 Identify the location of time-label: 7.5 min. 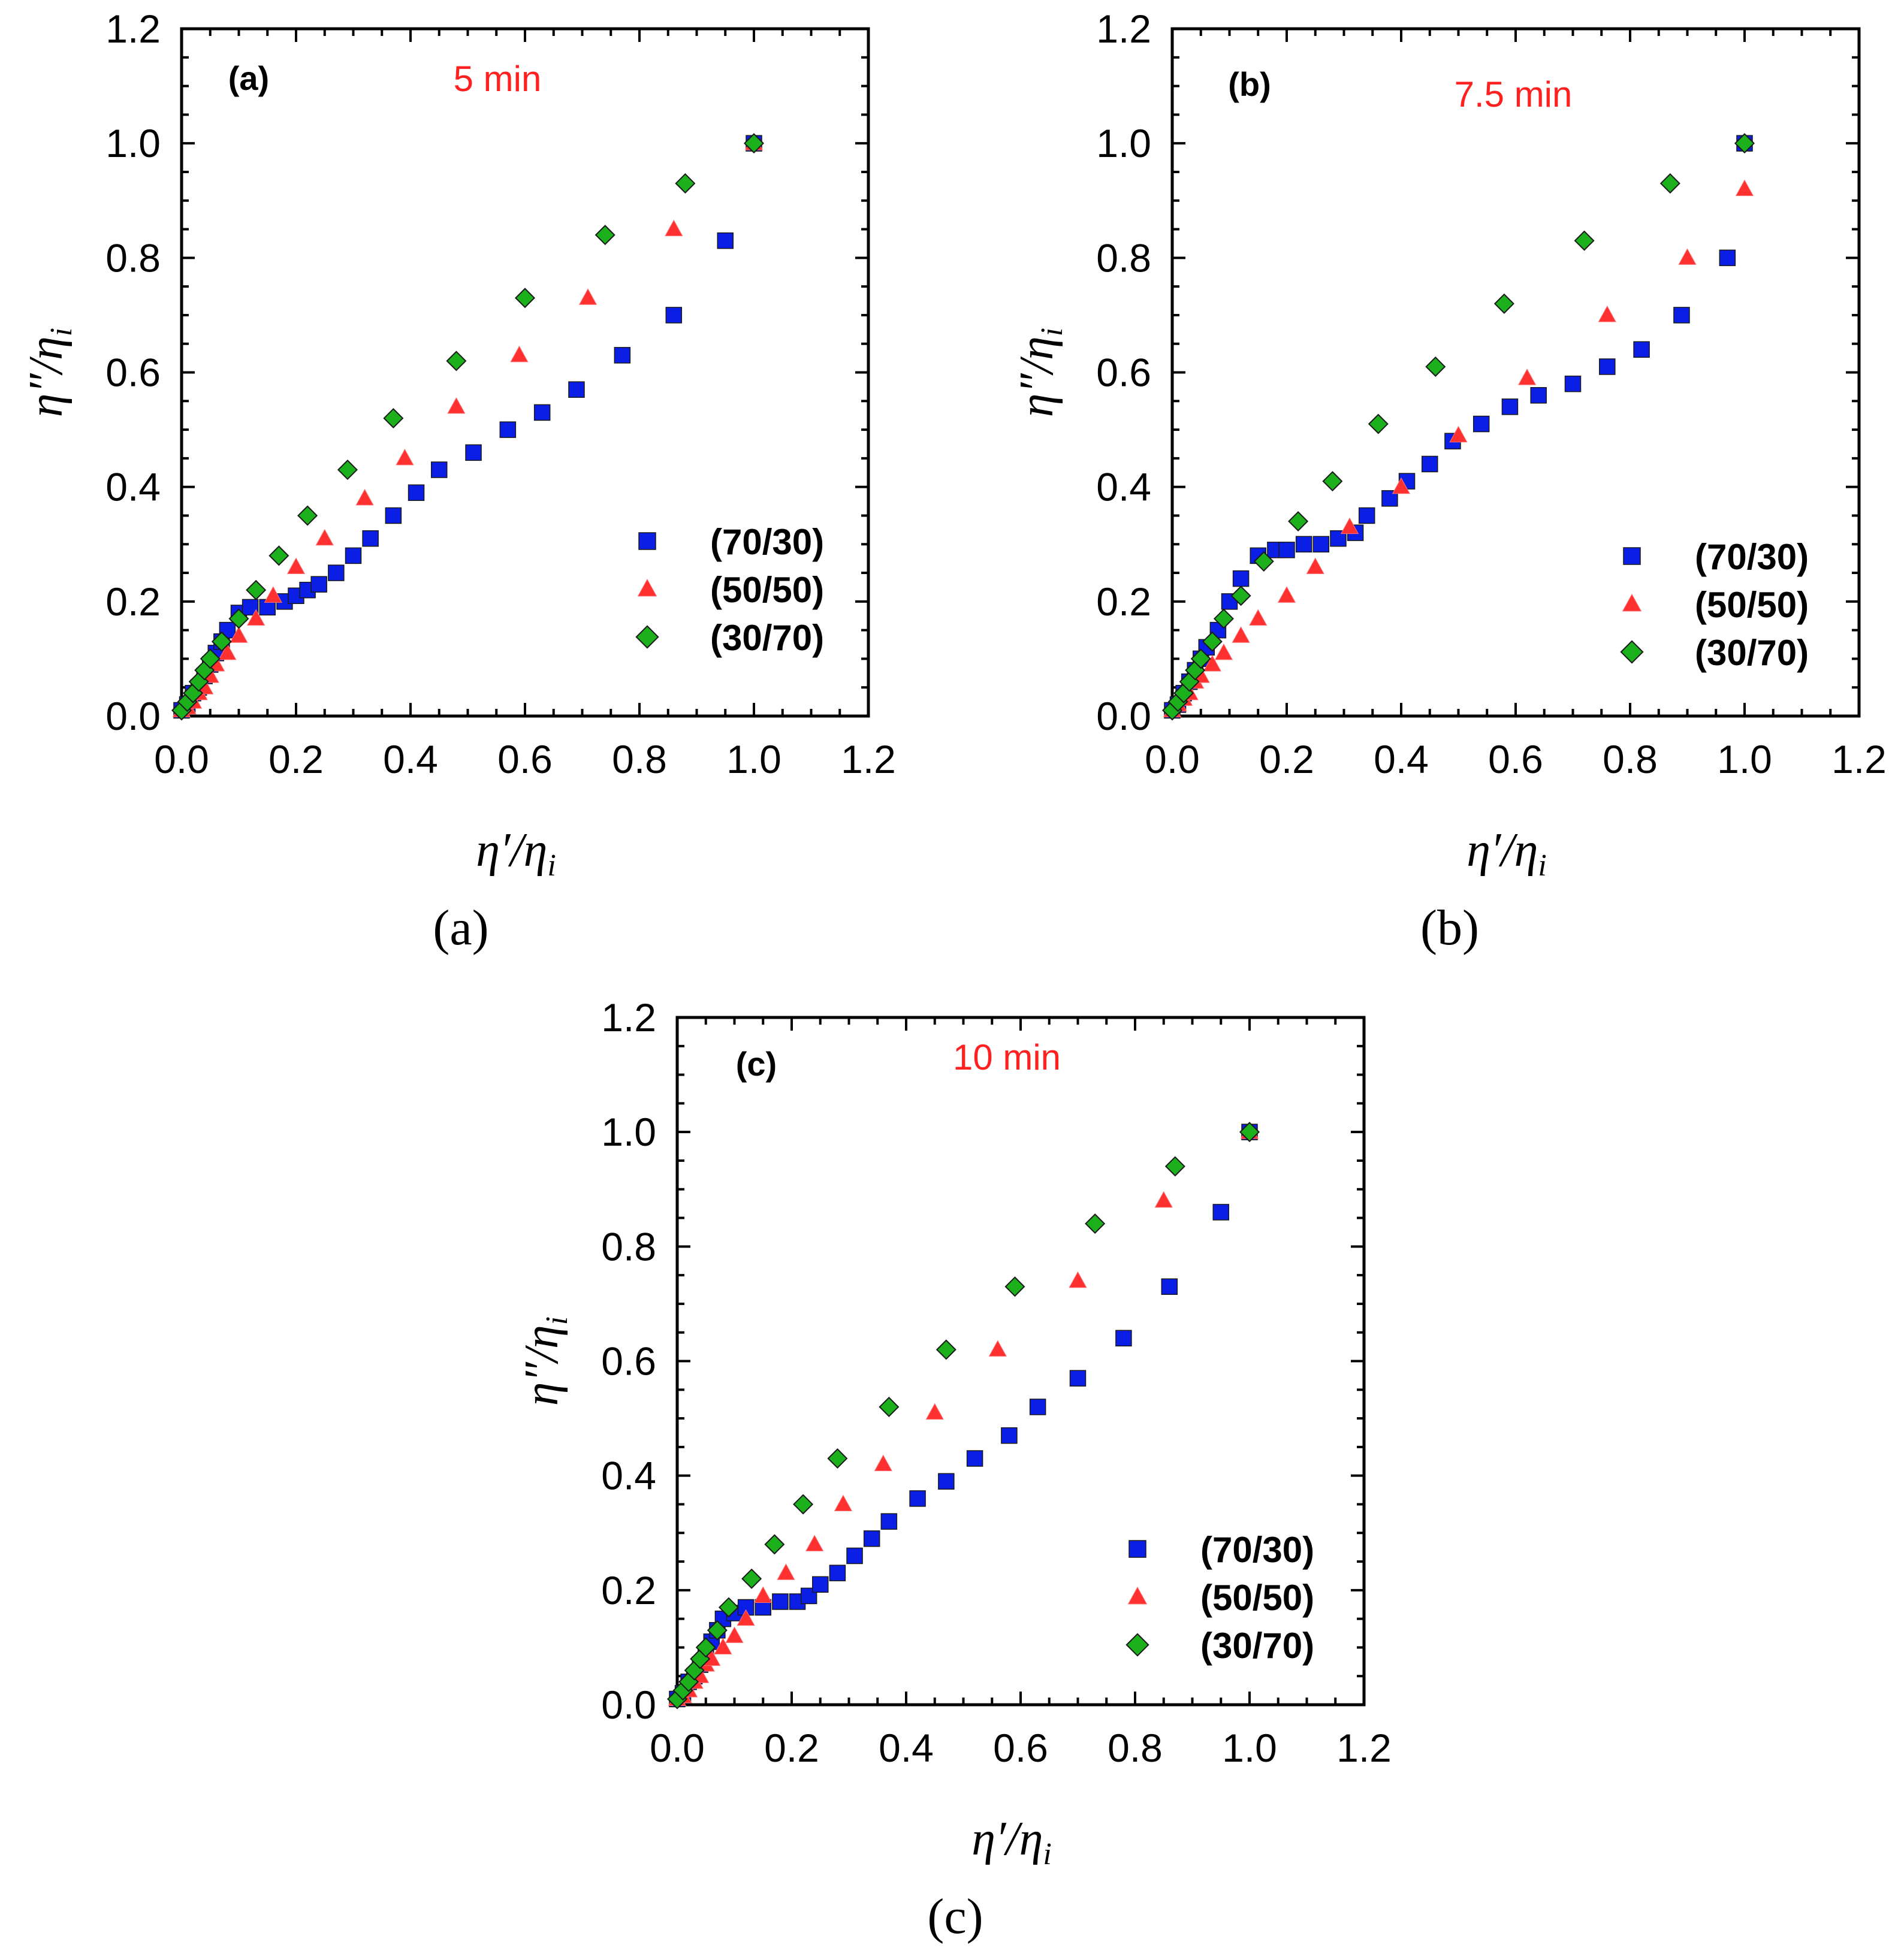
(1514, 94).